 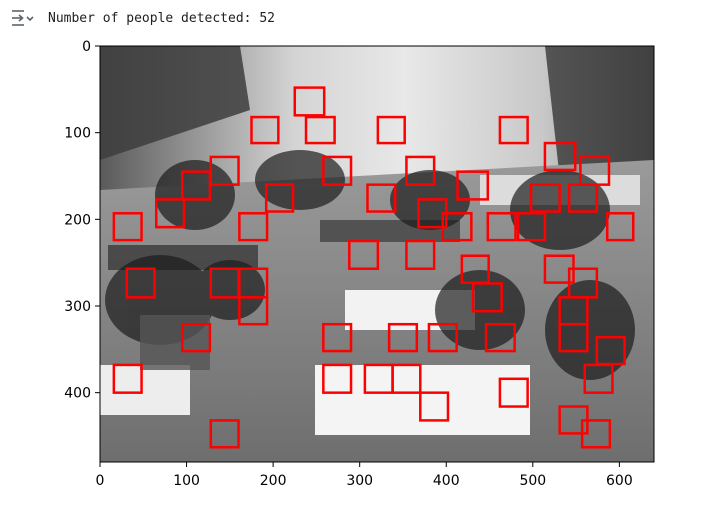 What do you see at coordinates (161, 18) in the screenshot?
I see `detection-count-text: Number of people detected: 52` at bounding box center [161, 18].